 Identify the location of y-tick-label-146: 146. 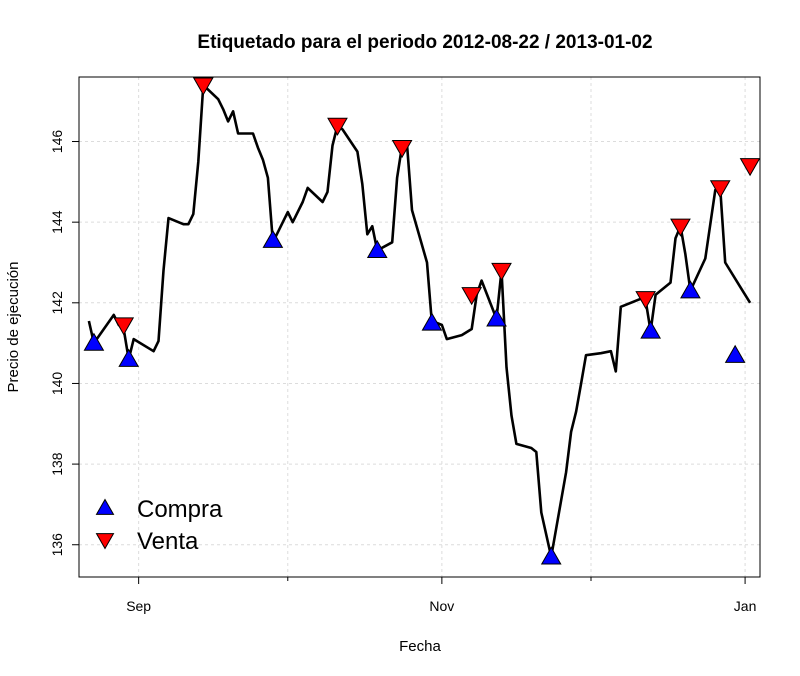
(57, 142).